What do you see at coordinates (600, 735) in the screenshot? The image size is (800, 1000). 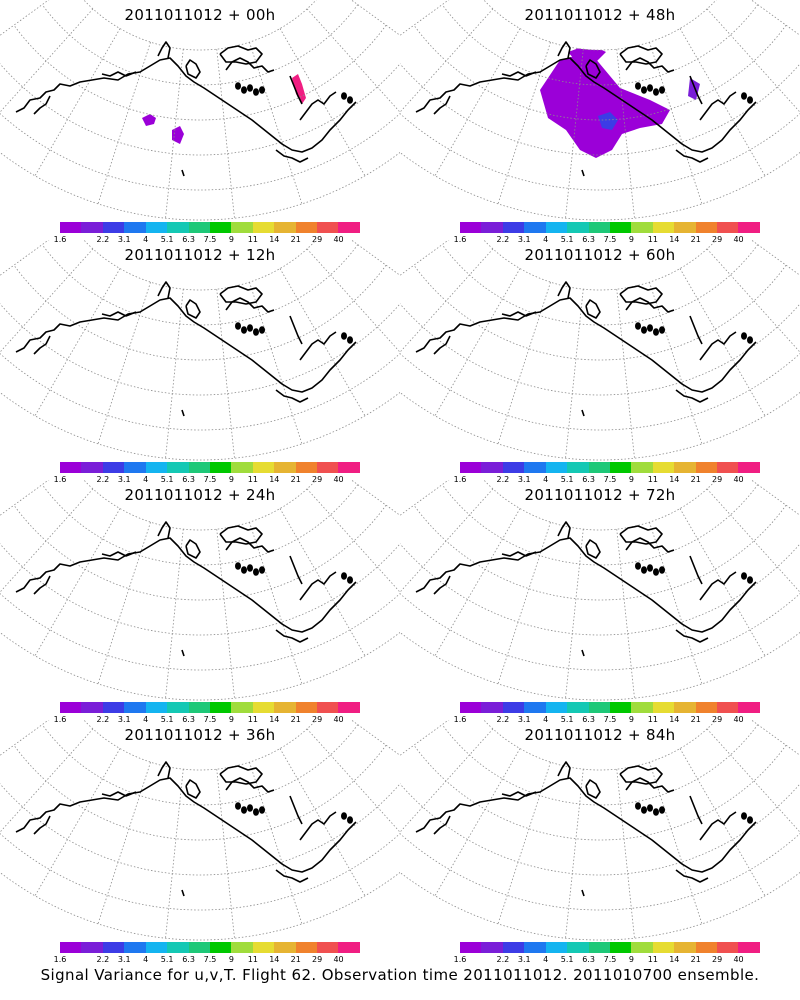 I see `panel-title: 2011011012 + 84h` at bounding box center [600, 735].